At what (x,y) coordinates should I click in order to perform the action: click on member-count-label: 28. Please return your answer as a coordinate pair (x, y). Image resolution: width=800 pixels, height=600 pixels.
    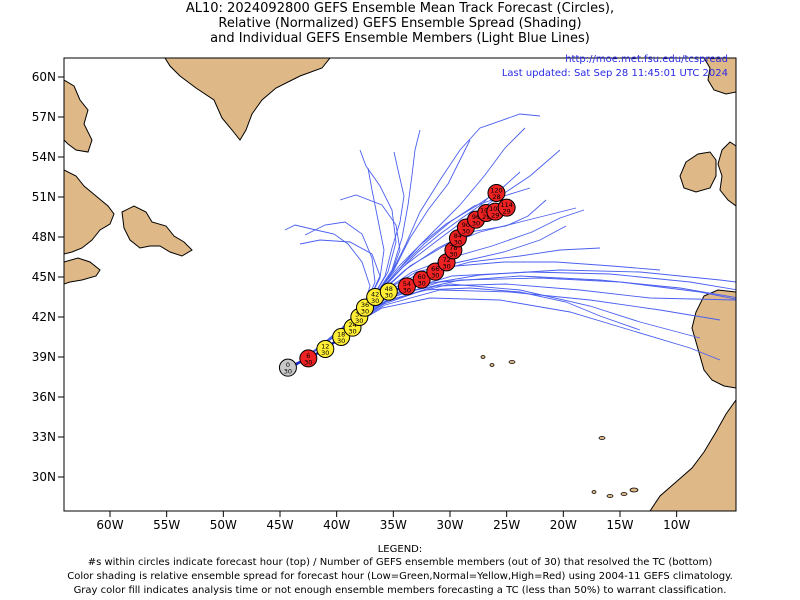
    Looking at the image, I should click on (496, 197).